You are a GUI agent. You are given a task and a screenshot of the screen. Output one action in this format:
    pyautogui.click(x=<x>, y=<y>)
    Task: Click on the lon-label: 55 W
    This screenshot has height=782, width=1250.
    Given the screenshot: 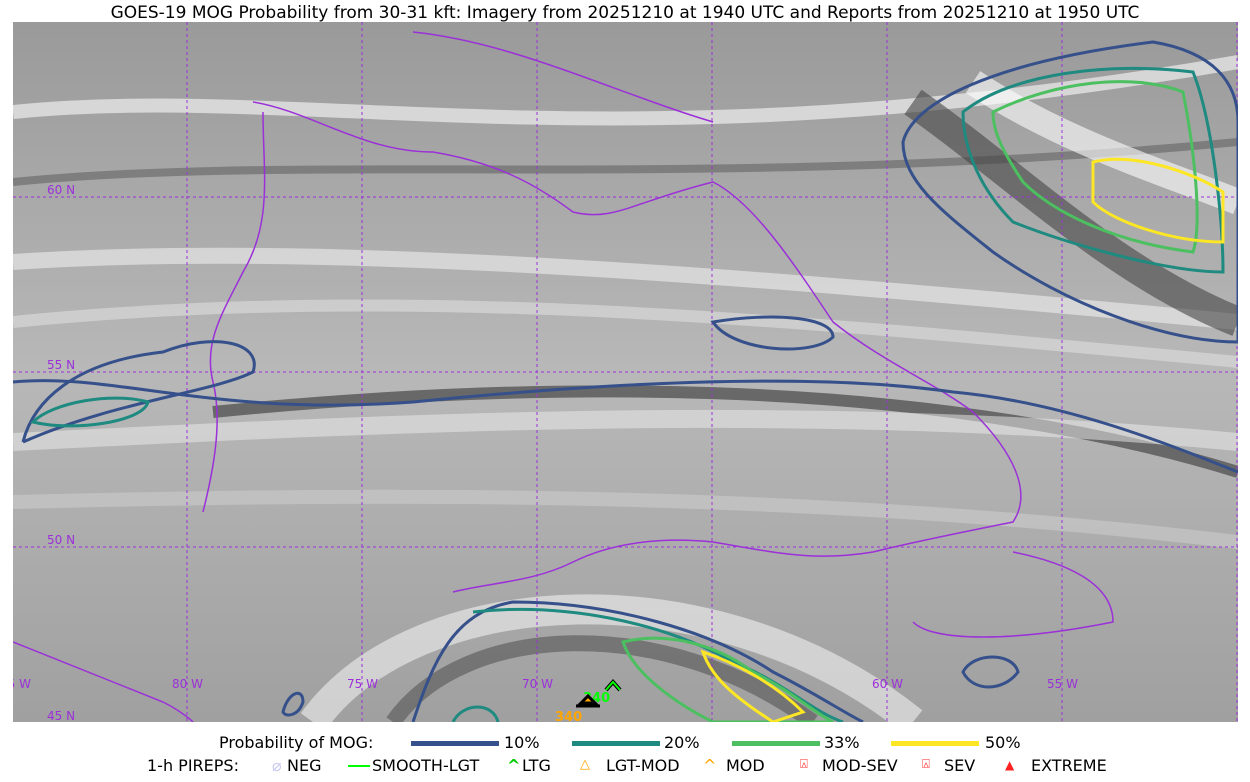 What is the action you would take?
    pyautogui.click(x=1062, y=684)
    